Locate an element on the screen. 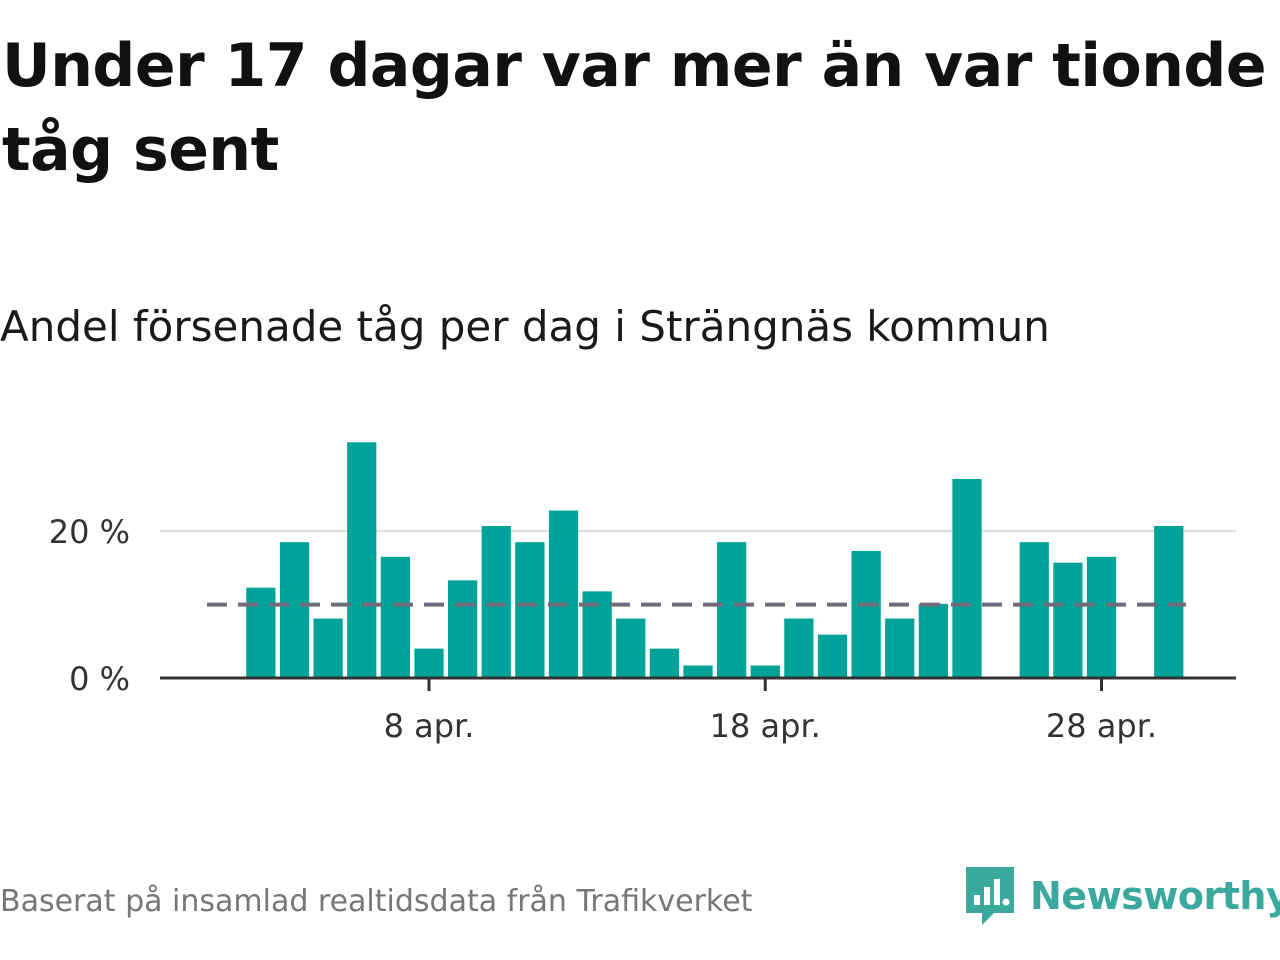 Image resolution: width=1280 pixels, height=960 pixels. x-axis is located at coordinates (698, 683).